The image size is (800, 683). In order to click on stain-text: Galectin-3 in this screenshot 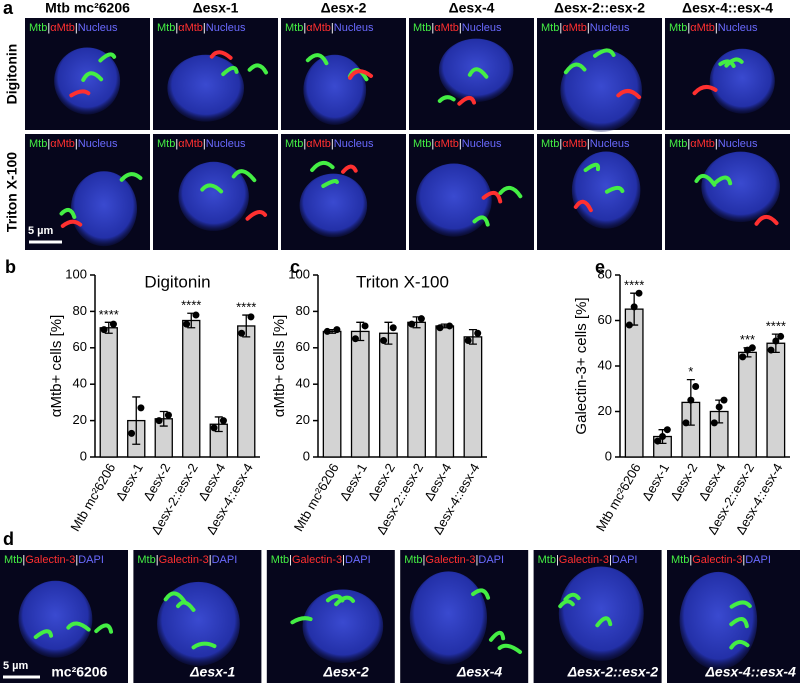, I will do `click(717, 560)`.